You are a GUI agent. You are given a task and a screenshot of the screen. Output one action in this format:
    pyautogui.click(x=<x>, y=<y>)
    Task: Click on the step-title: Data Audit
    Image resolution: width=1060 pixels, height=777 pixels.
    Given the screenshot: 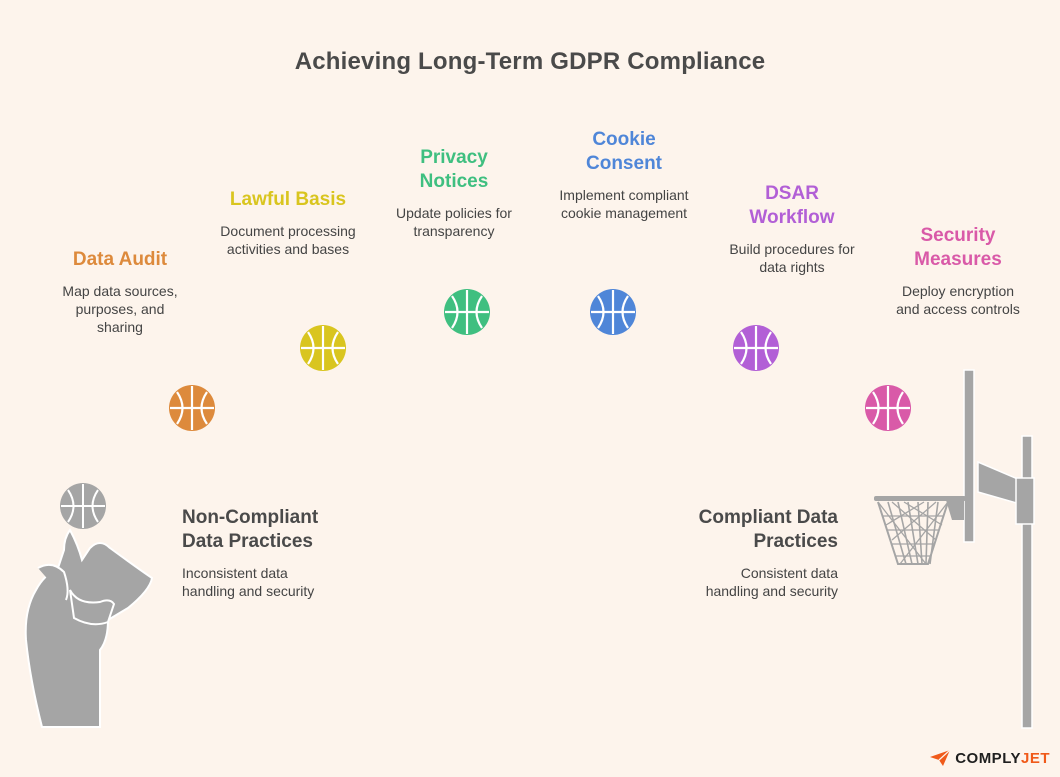 What is the action you would take?
    pyautogui.click(x=120, y=259)
    